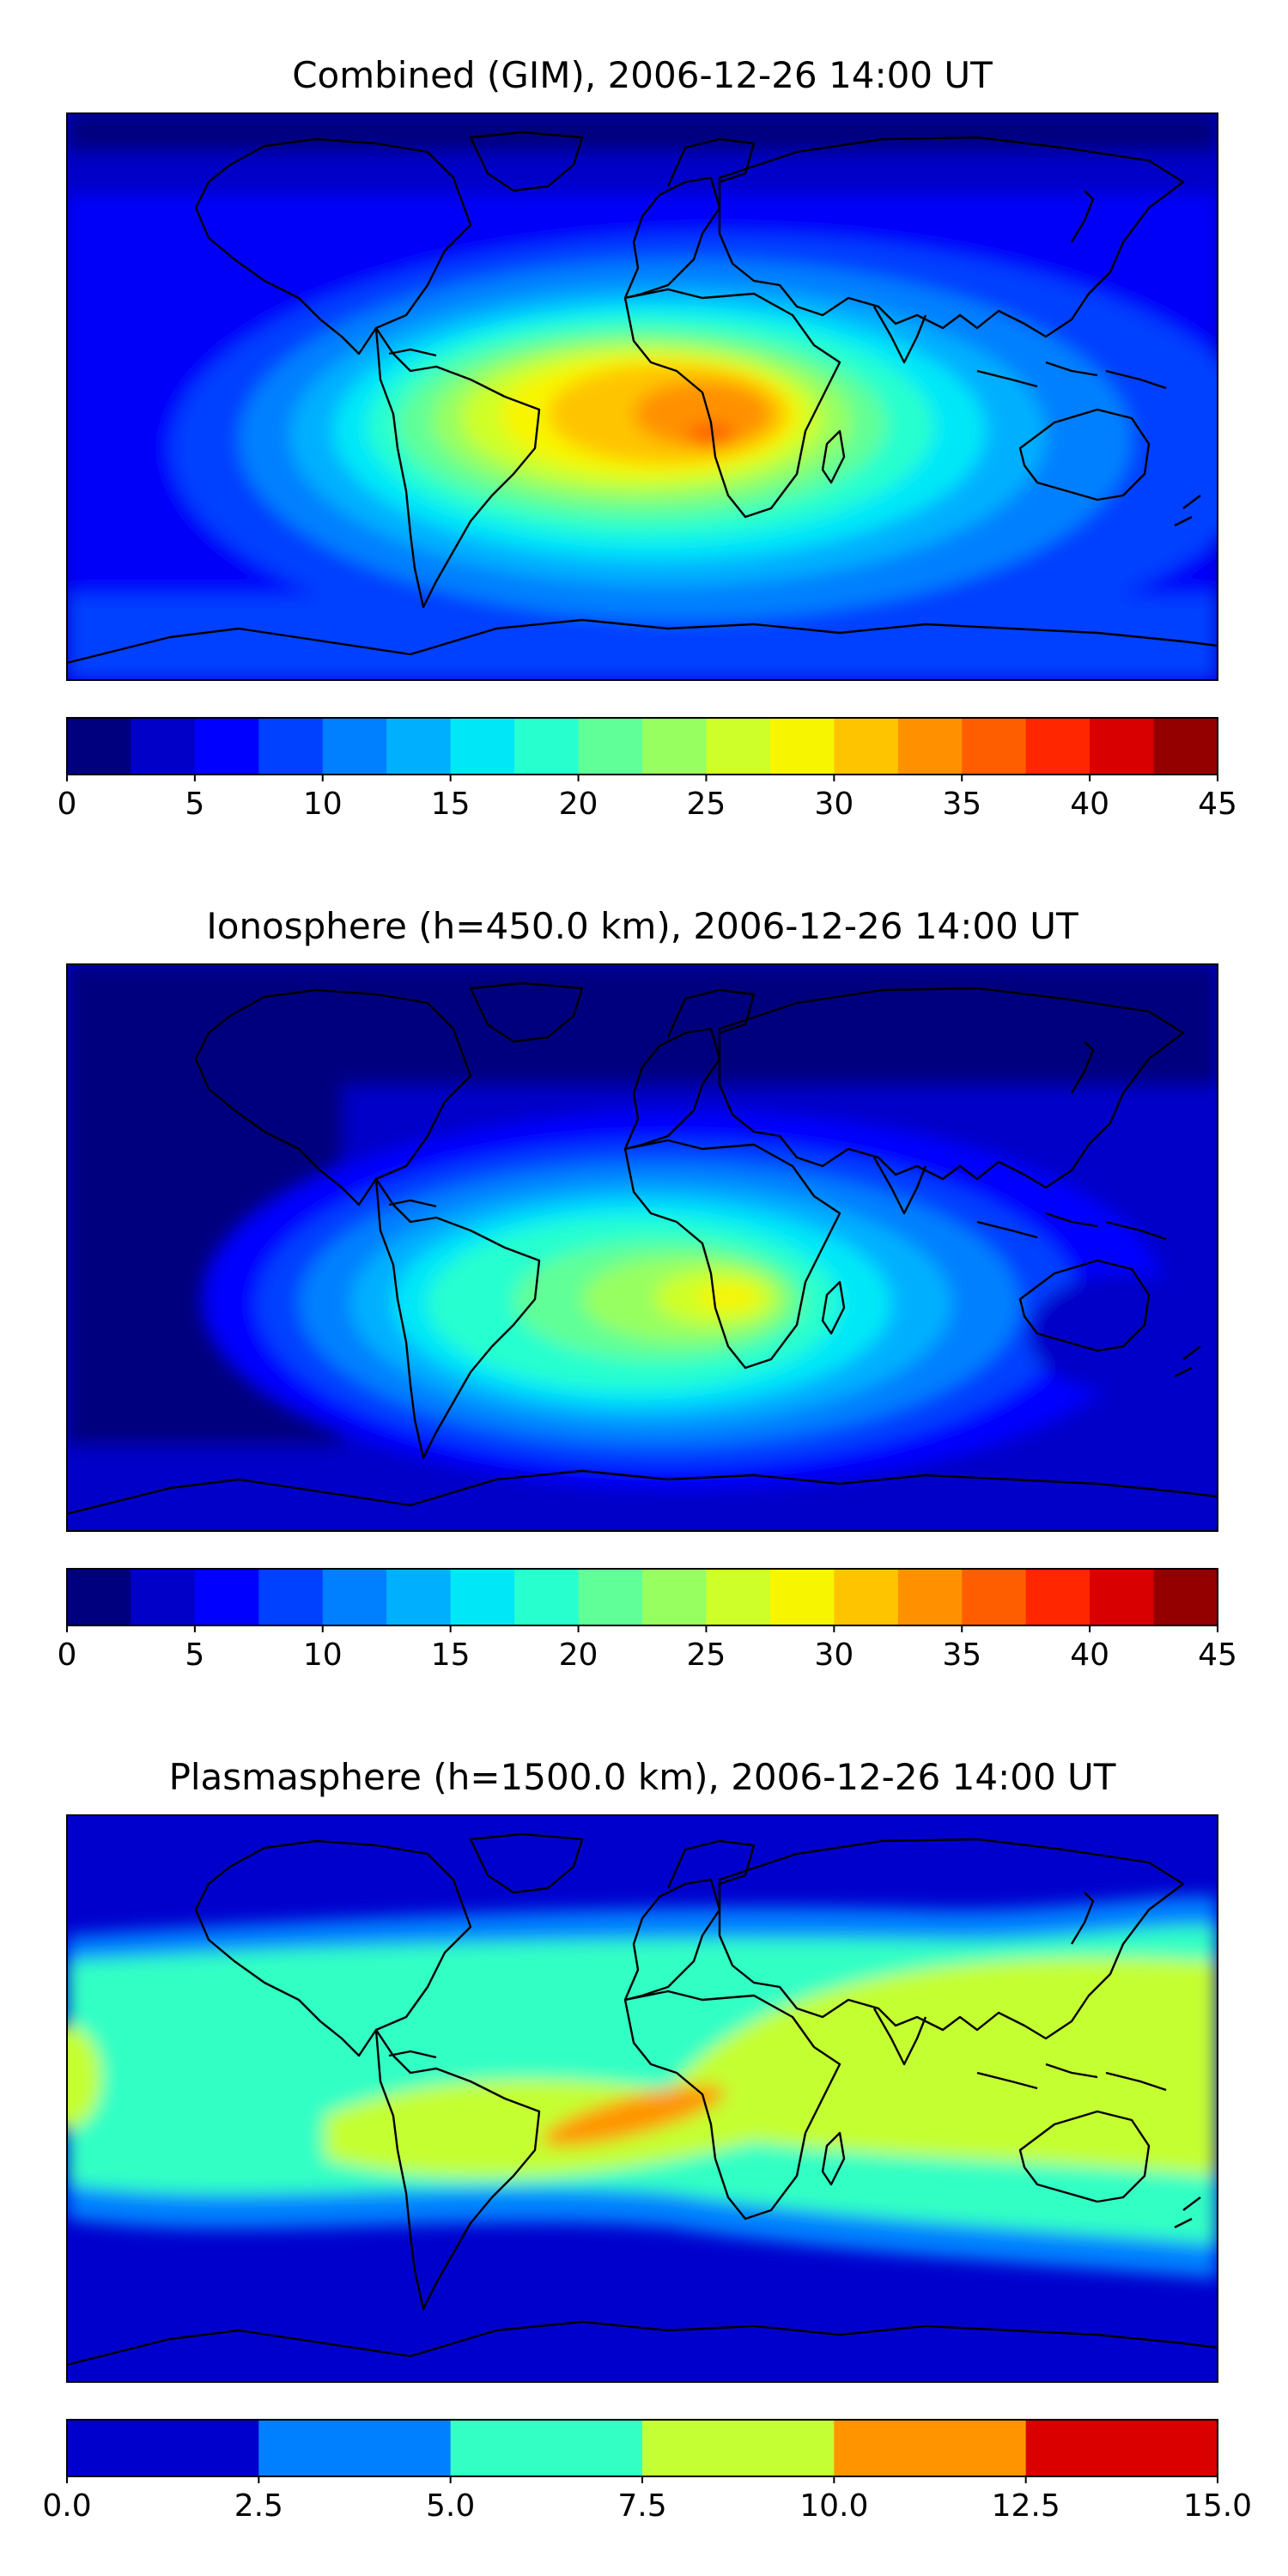  I want to click on colorbar-tick-label: 5.0, so click(450, 2506).